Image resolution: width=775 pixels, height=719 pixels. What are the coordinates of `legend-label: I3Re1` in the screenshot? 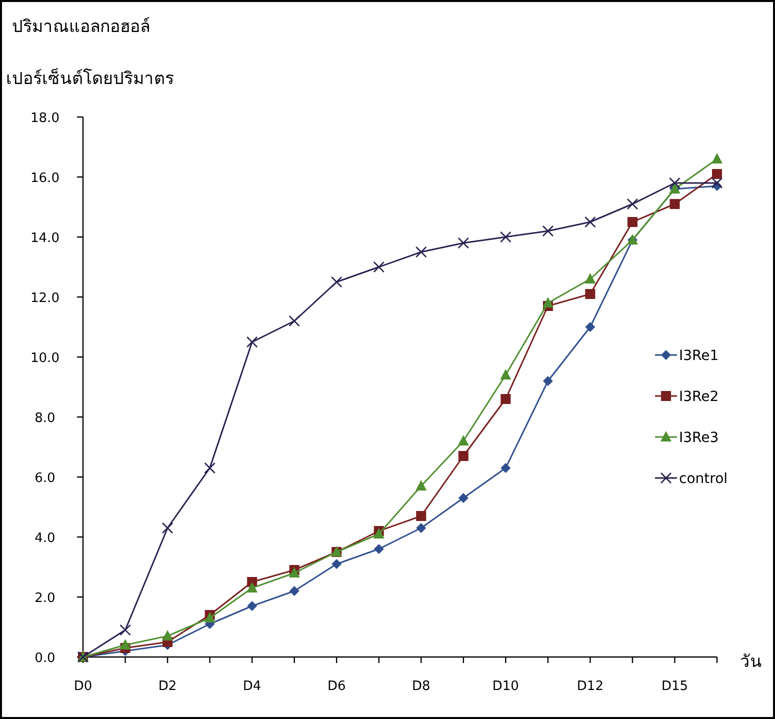 It's located at (699, 356).